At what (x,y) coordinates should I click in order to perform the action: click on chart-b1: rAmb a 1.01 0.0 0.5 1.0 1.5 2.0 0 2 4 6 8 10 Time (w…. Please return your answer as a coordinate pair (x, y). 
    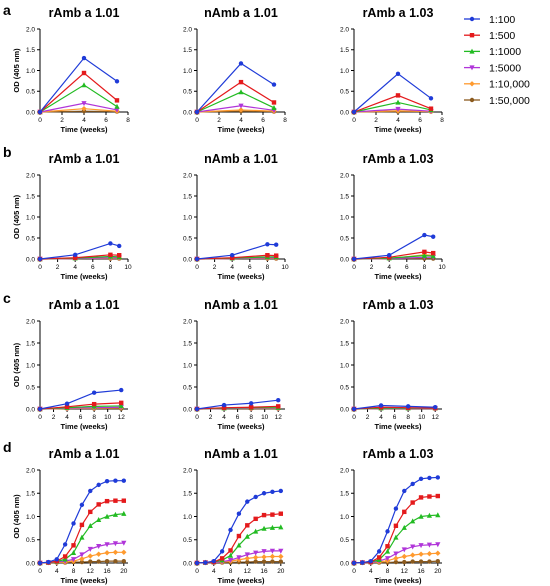
    Looking at the image, I should click on (72, 216).